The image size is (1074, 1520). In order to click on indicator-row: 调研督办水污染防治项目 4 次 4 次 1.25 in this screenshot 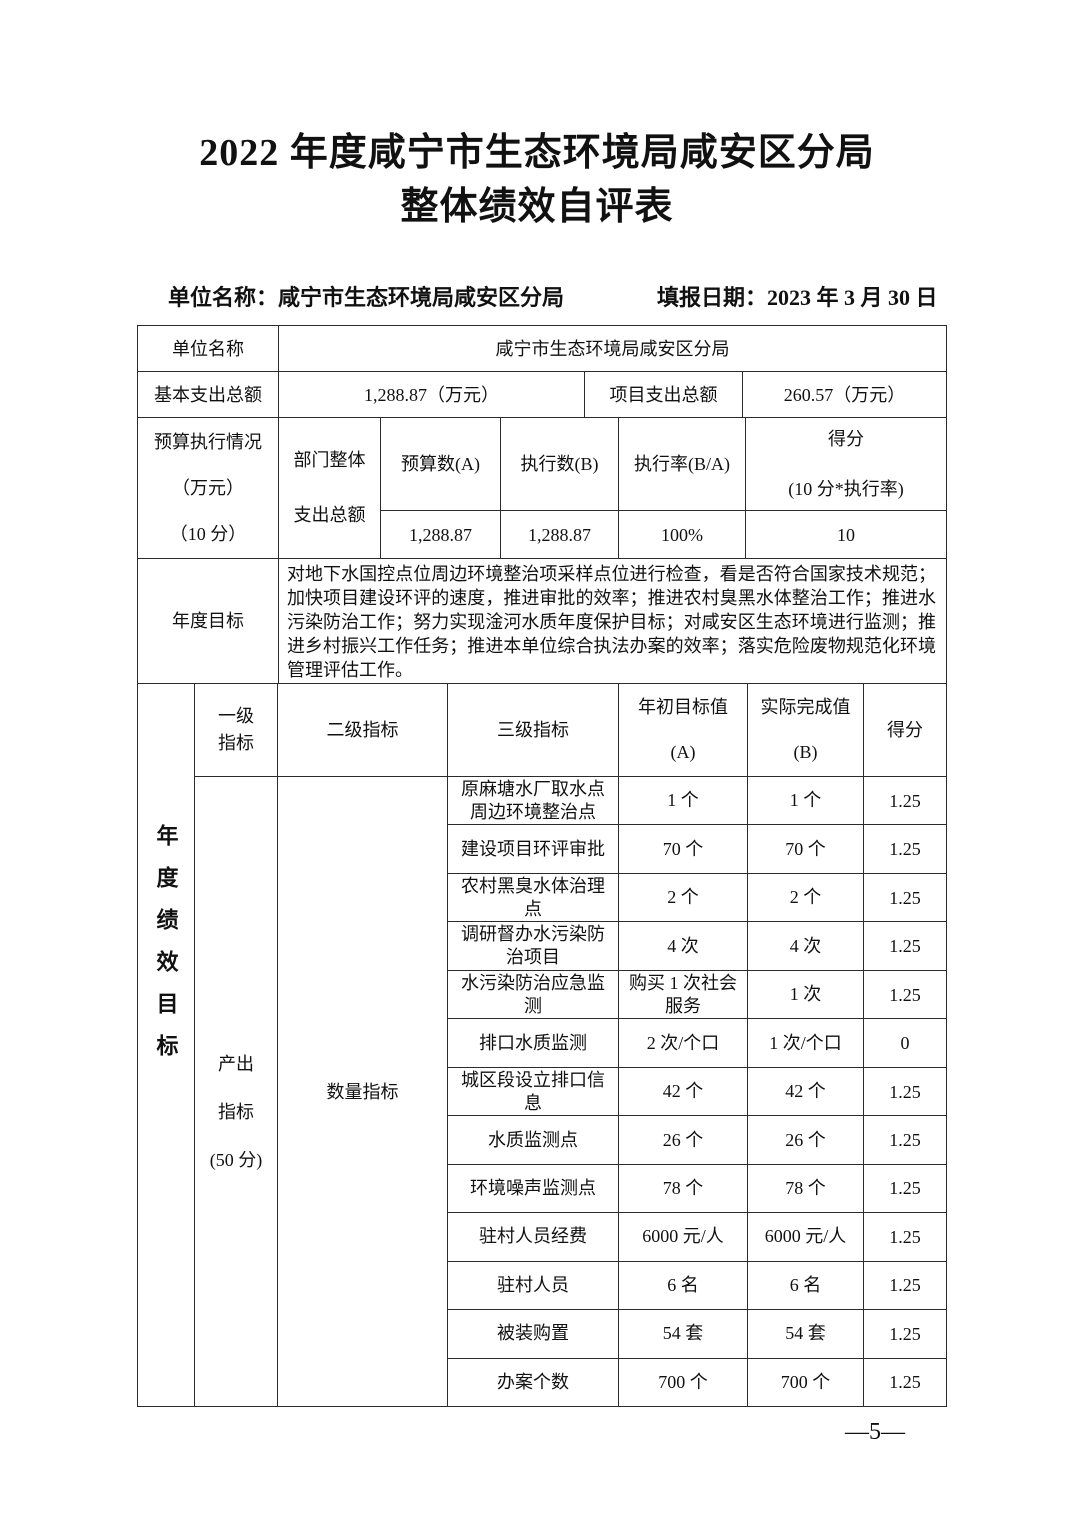, I will do `click(697, 946)`.